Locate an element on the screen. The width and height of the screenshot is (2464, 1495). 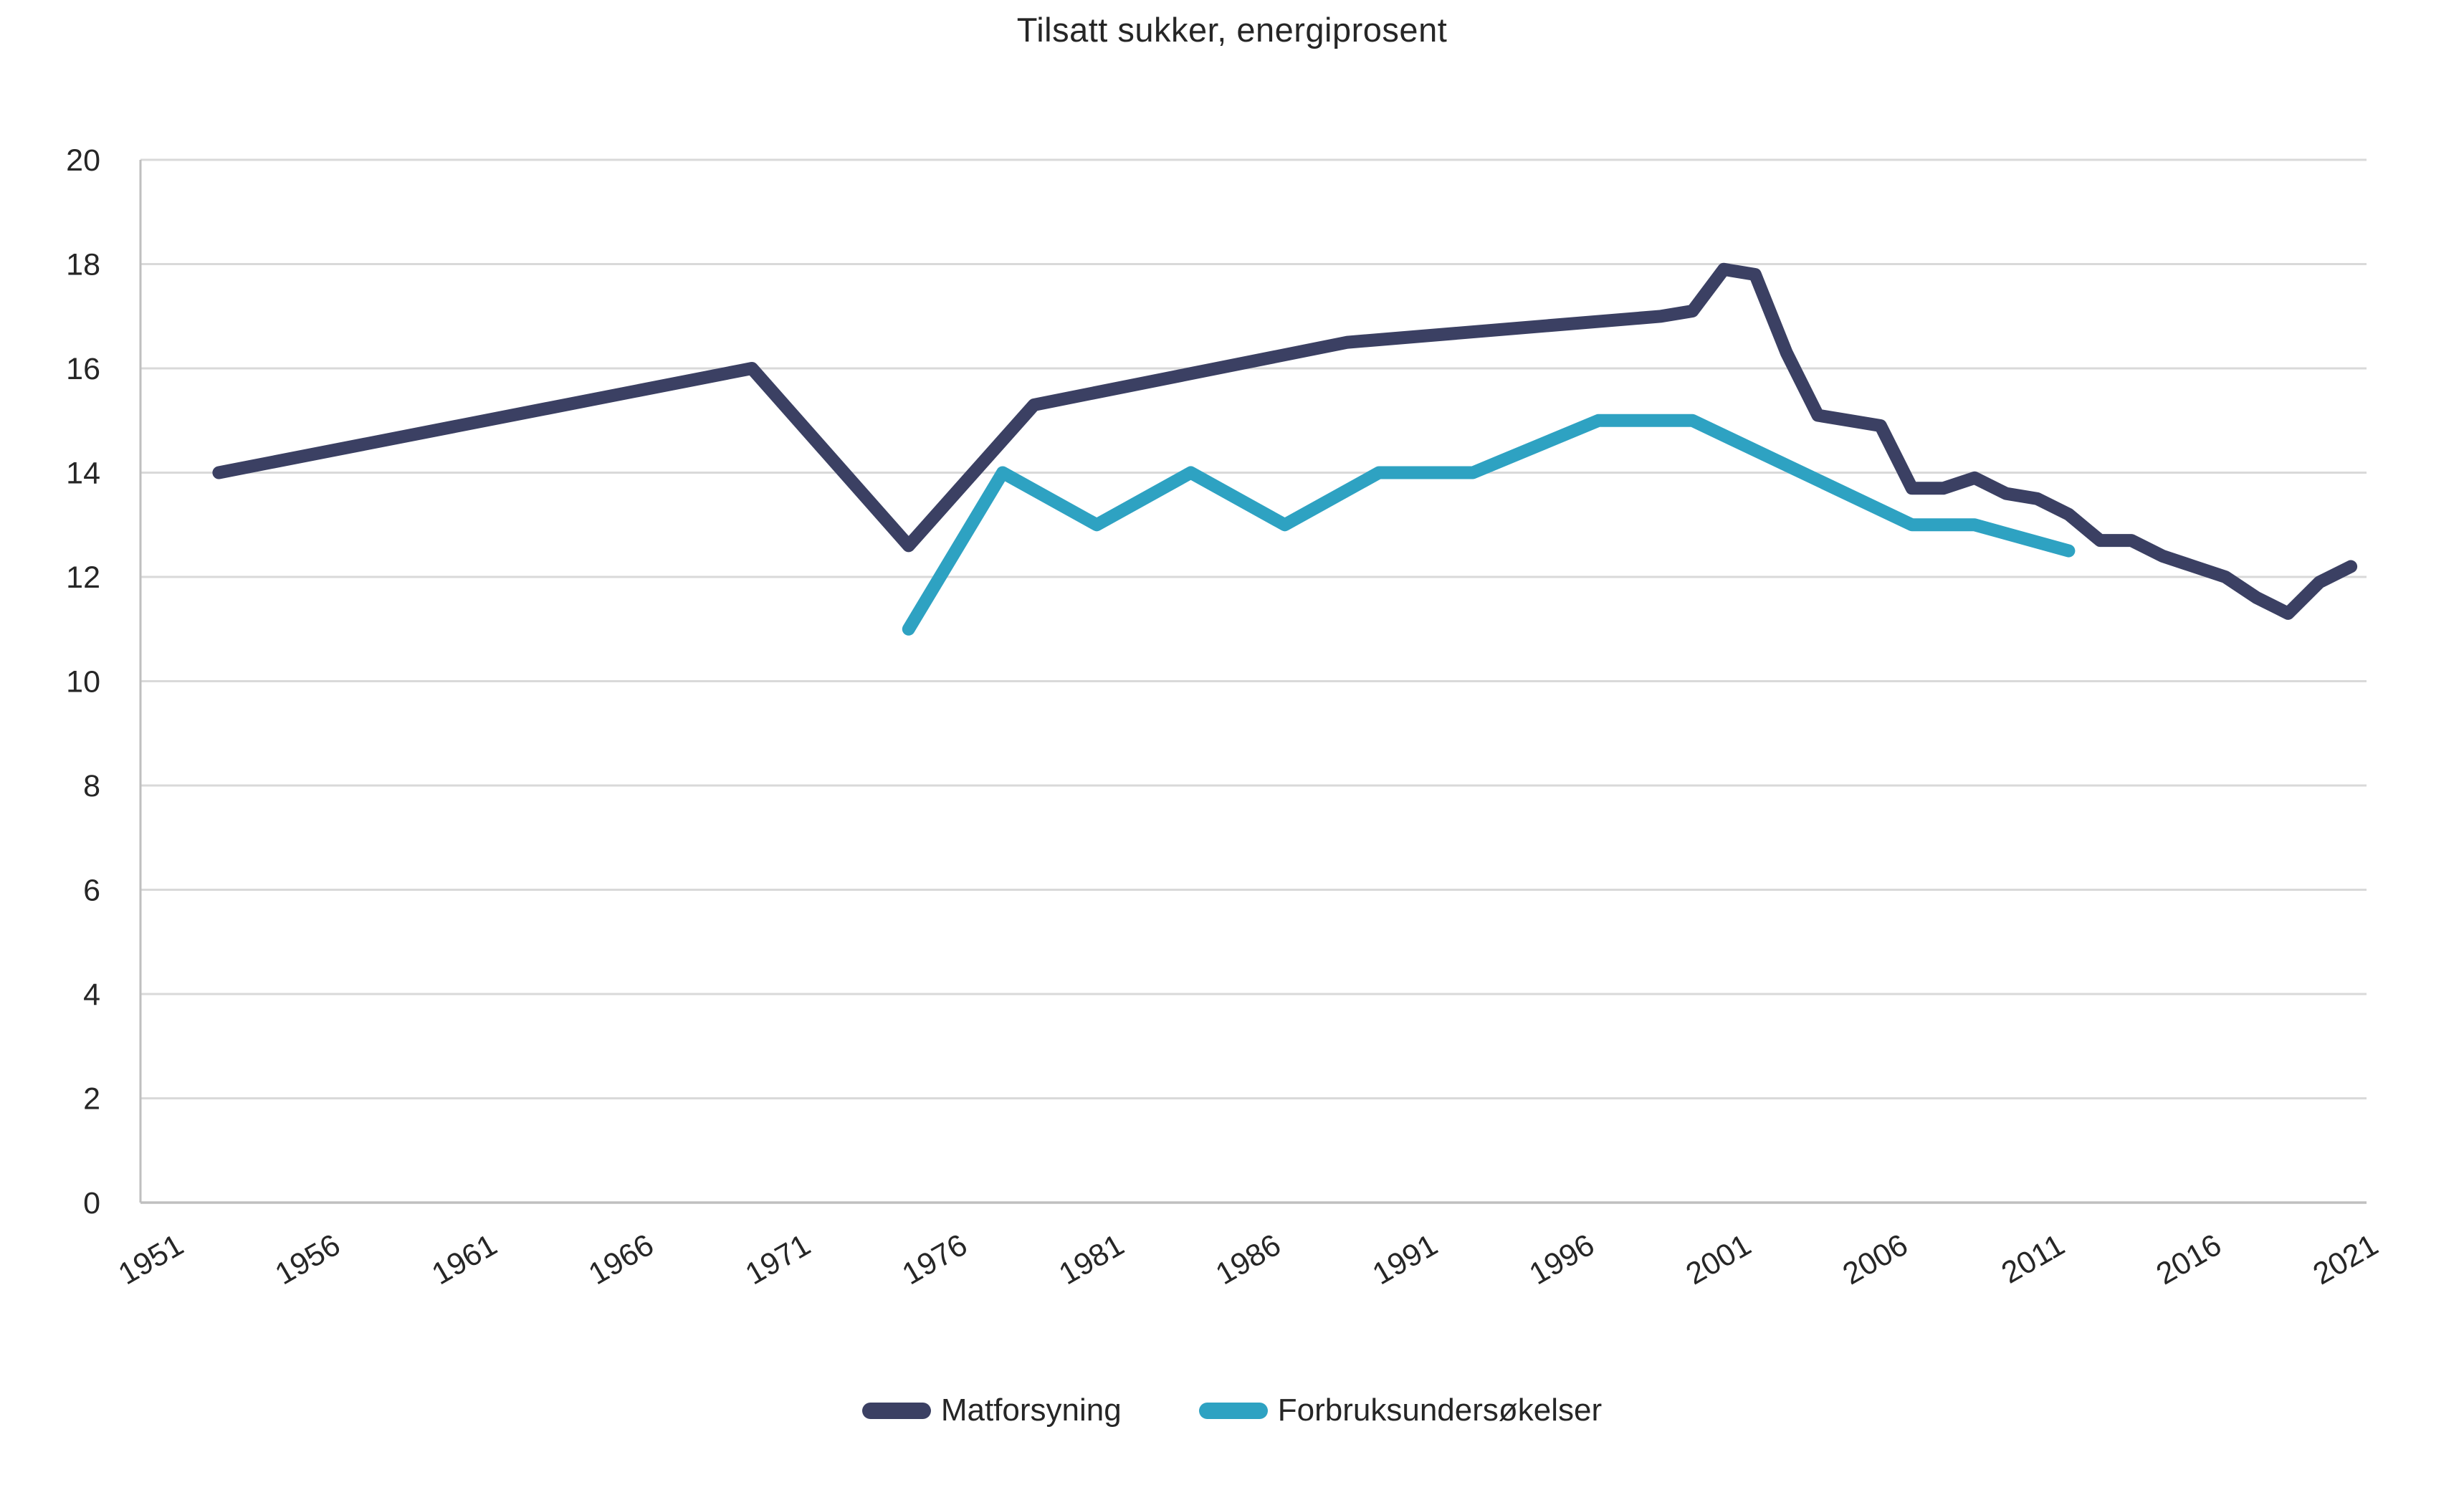
x-tick-label: 1976 is located at coordinates (935, 1260).